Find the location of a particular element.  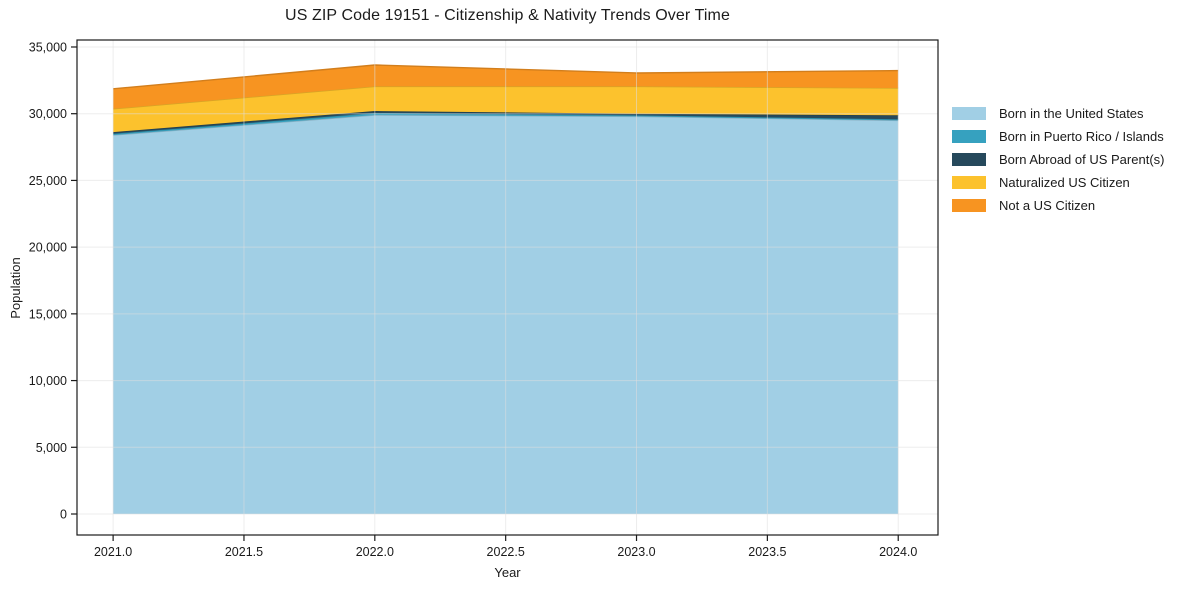

x-axis-label: Year is located at coordinates (507, 572).